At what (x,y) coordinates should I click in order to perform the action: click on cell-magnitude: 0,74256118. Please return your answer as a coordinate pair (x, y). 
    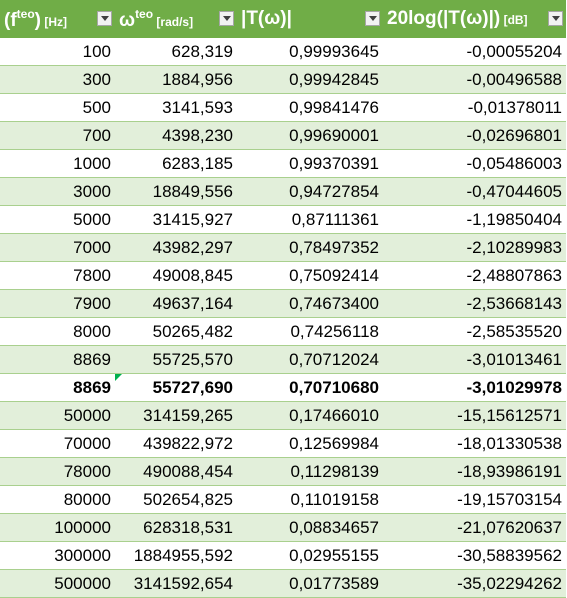
    Looking at the image, I should click on (310, 331).